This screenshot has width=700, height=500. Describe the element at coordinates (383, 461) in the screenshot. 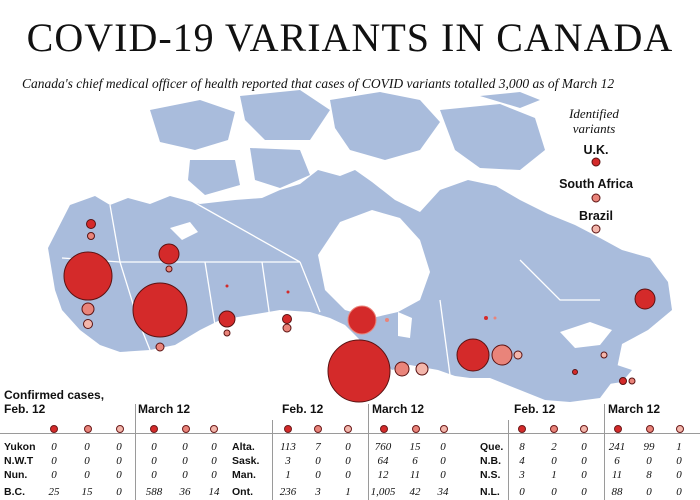

I see `table-cell-mar: 64` at that location.